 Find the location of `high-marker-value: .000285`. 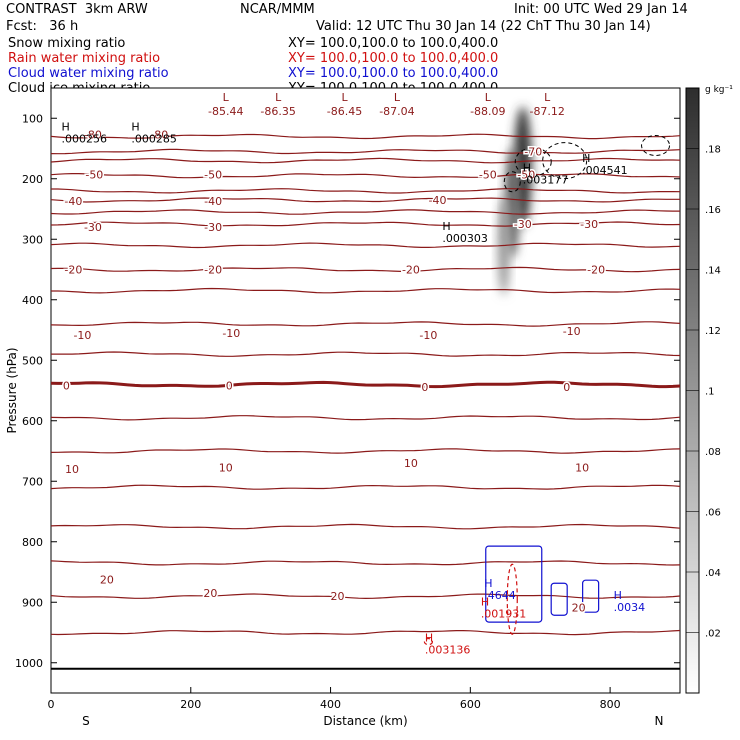

high-marker-value: .000285 is located at coordinates (154, 138).